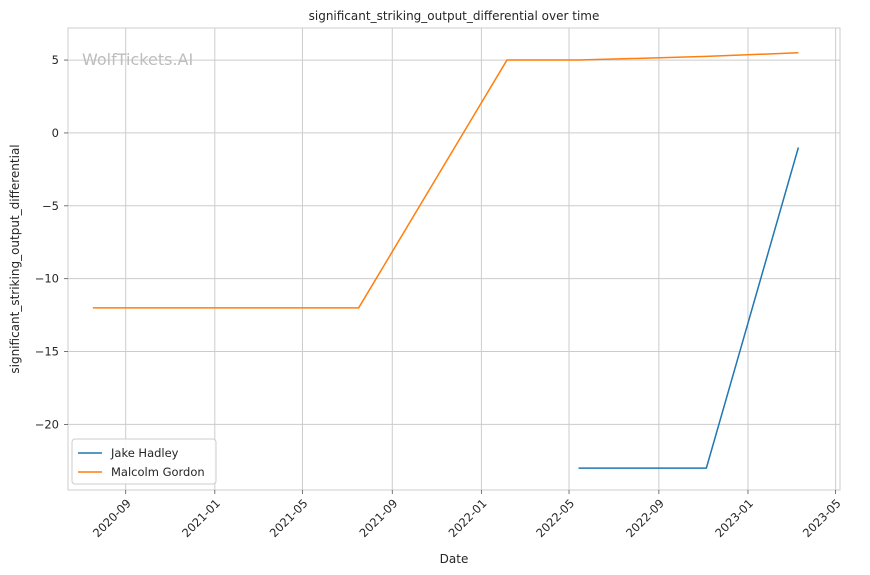 This screenshot has width=870, height=575. I want to click on x-tick-label: 2022-05, so click(555, 518).